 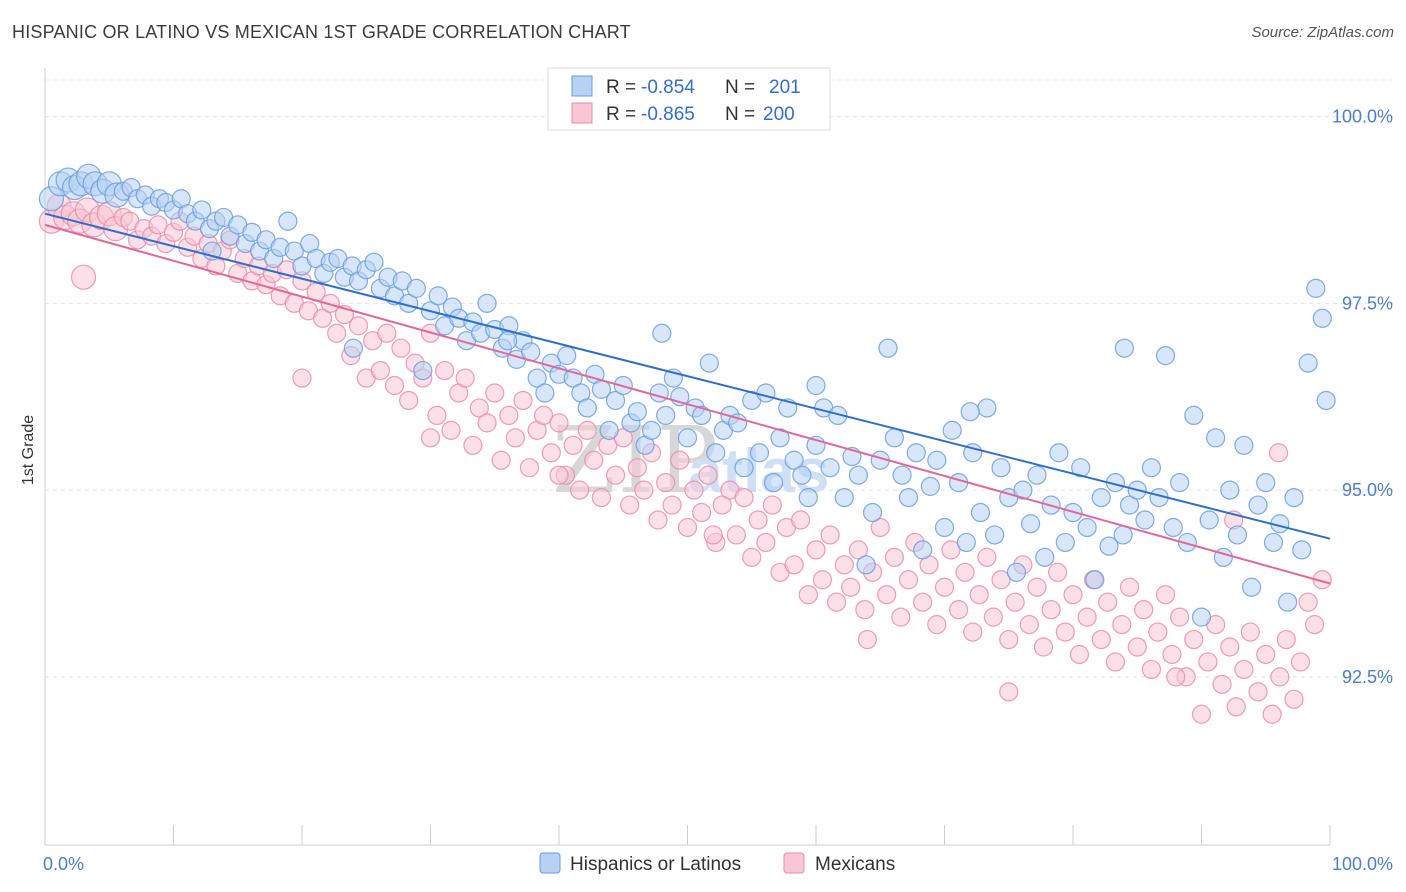 What do you see at coordinates (1362, 864) in the screenshot?
I see `x-tick-label-max: 100.0%` at bounding box center [1362, 864].